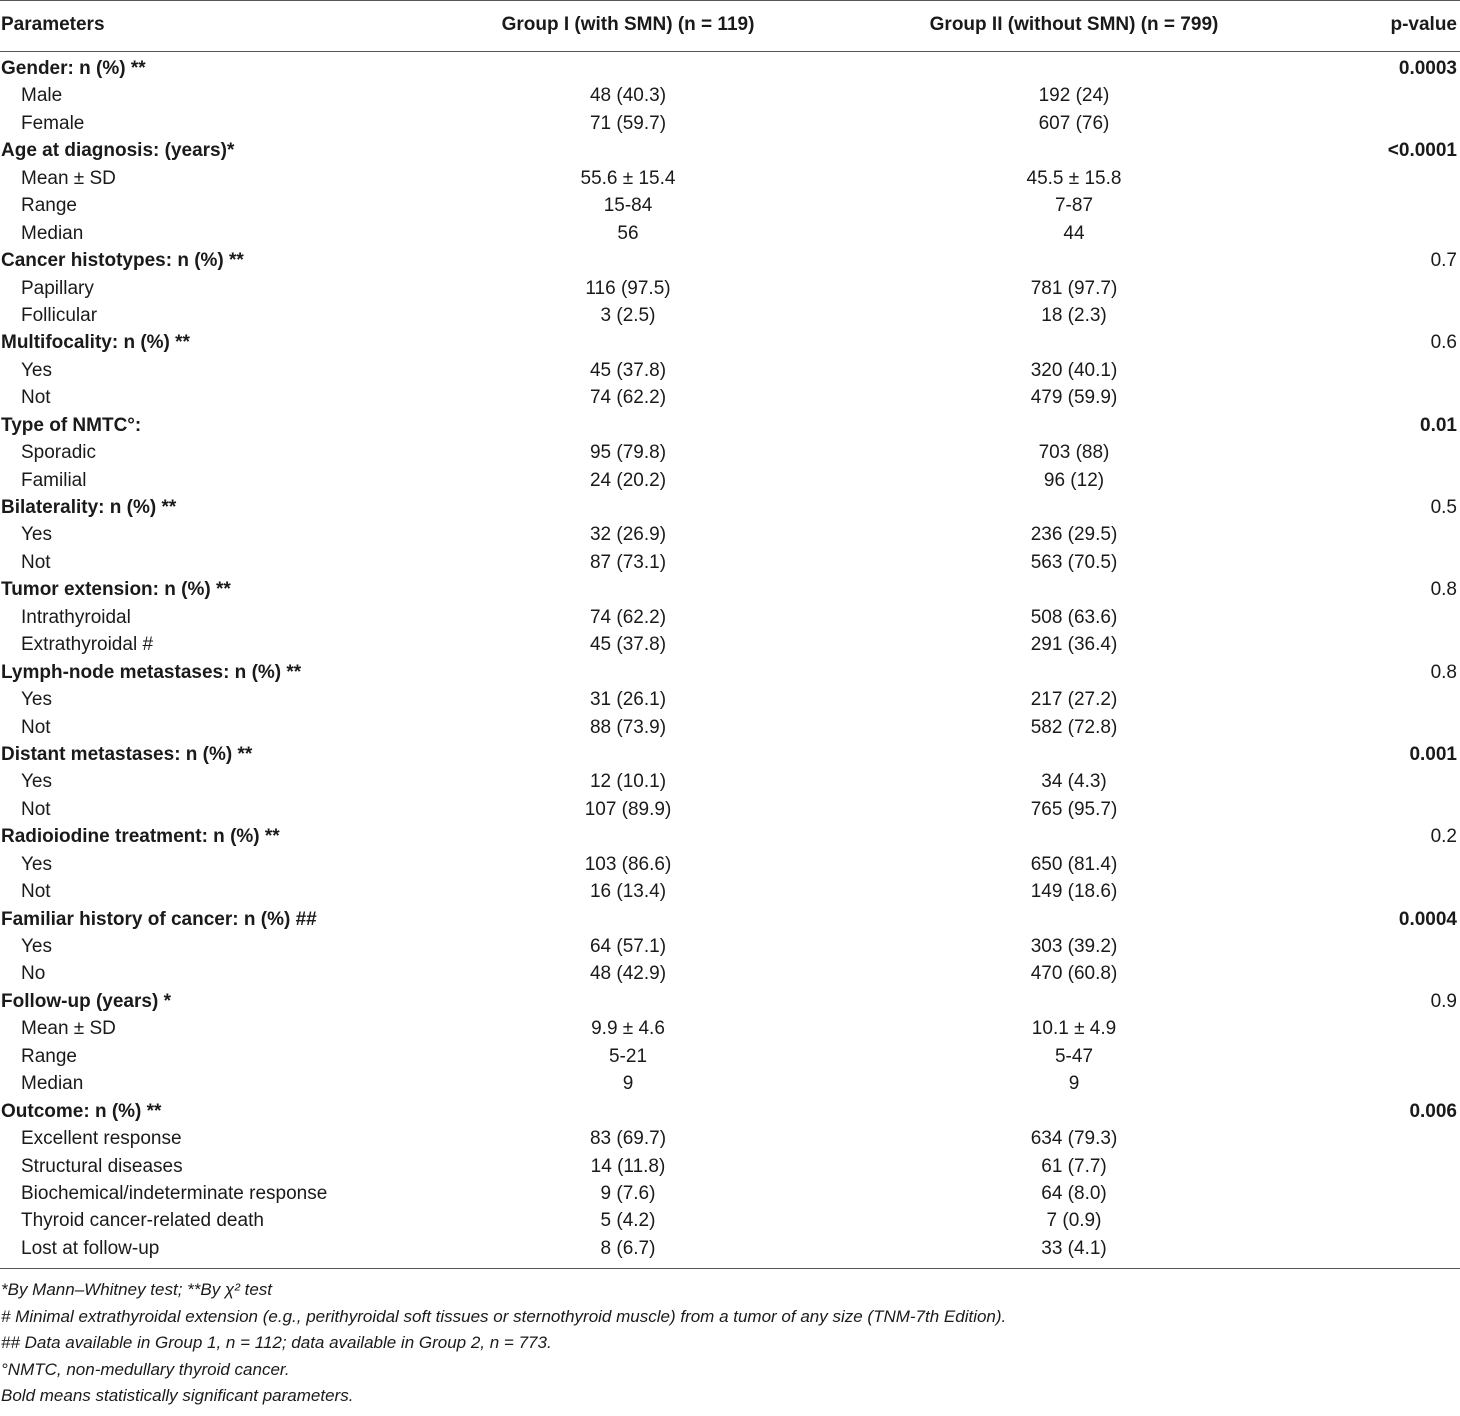 The height and width of the screenshot is (1416, 1460). What do you see at coordinates (730, 1056) in the screenshot?
I see `table-row: Range 5-21 5-47` at bounding box center [730, 1056].